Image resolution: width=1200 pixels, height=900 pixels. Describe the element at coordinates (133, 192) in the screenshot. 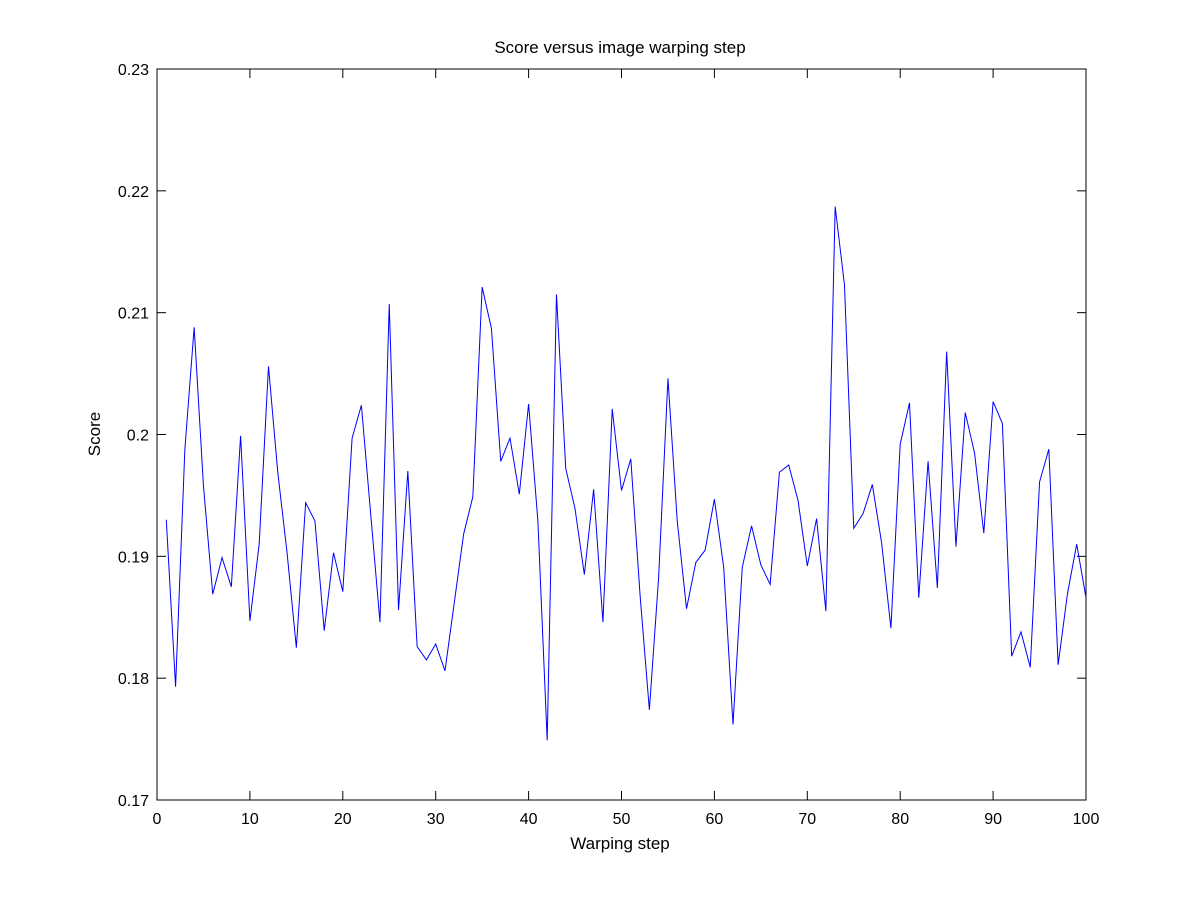

I see `y-tick-label: 0.22` at that location.